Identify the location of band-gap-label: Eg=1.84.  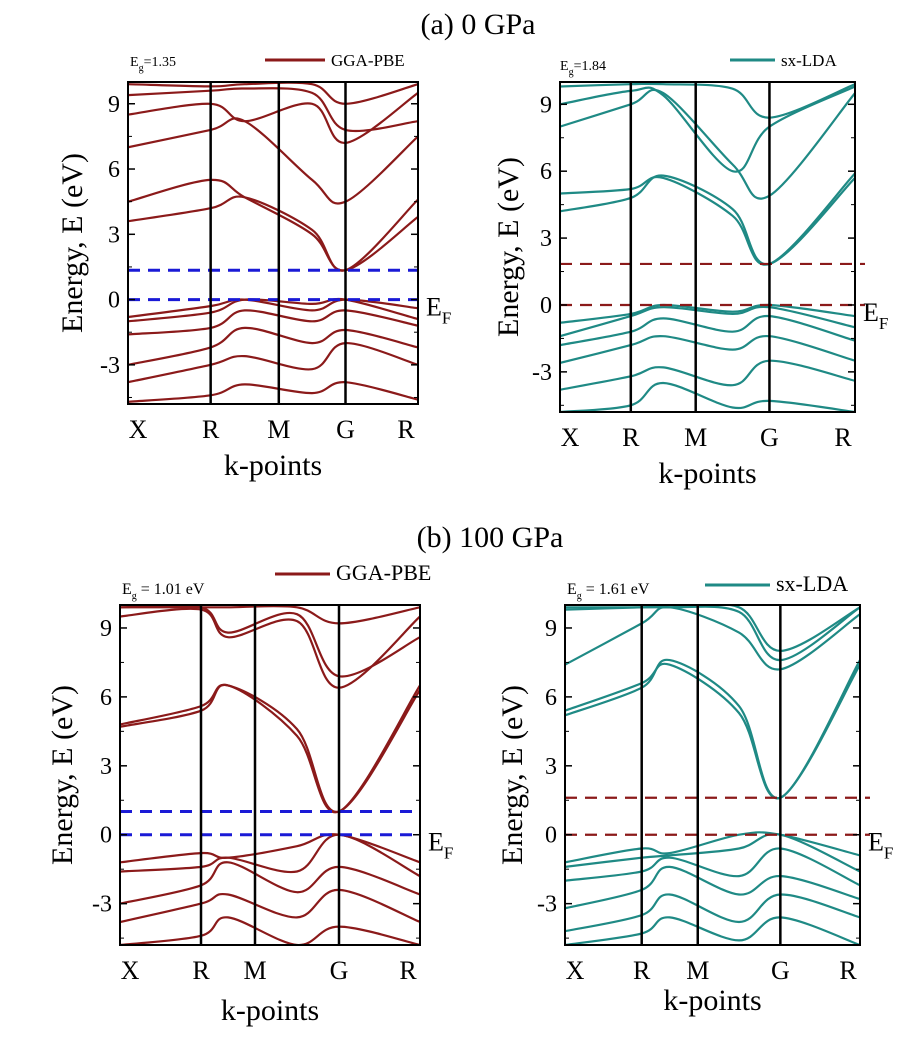
(583, 68).